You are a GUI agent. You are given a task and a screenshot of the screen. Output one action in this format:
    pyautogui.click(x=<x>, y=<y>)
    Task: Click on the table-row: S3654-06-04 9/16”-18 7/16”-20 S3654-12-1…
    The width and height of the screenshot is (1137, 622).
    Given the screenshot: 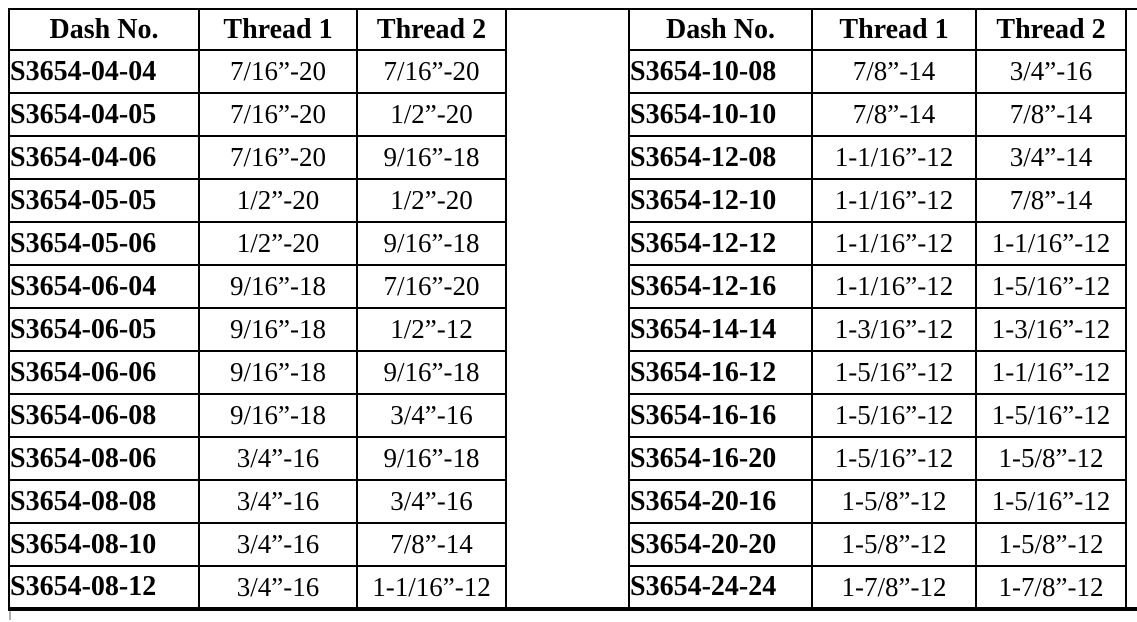 What is the action you would take?
    pyautogui.click(x=567, y=286)
    